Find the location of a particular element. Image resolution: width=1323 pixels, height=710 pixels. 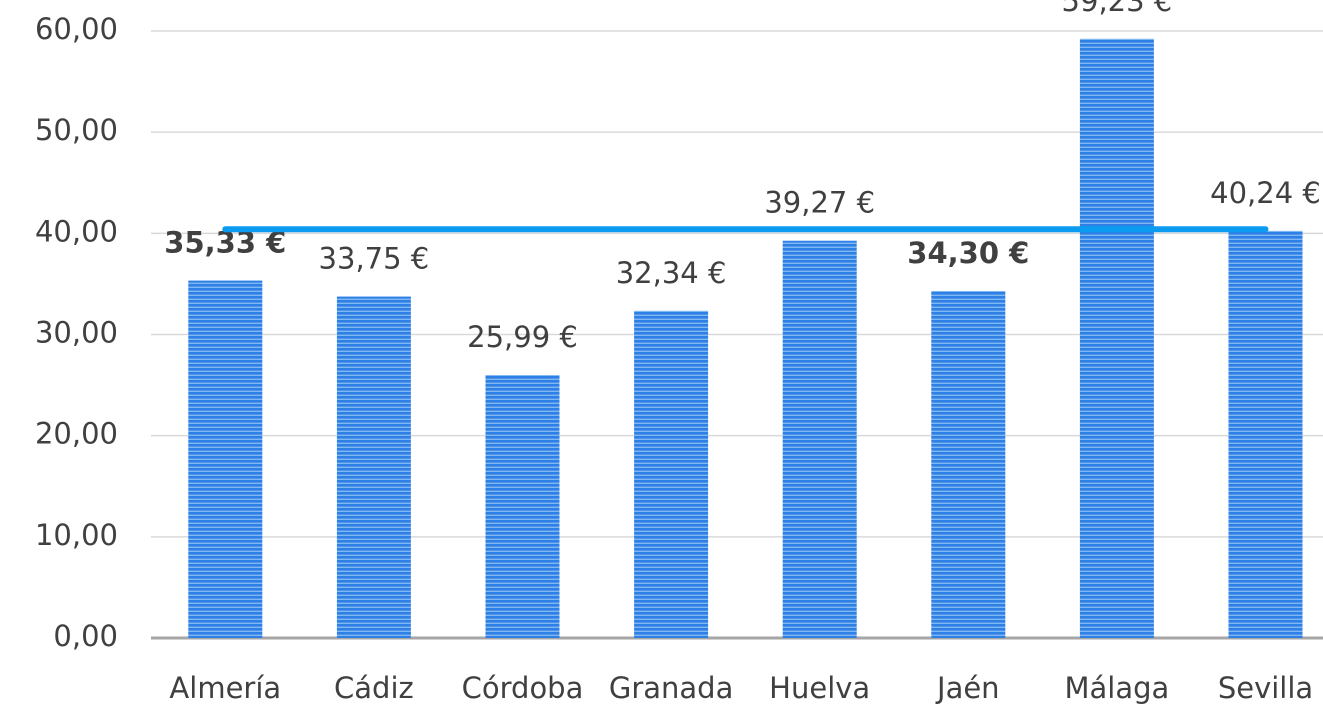

y-tick-label: 40,00 is located at coordinates (76, 231).